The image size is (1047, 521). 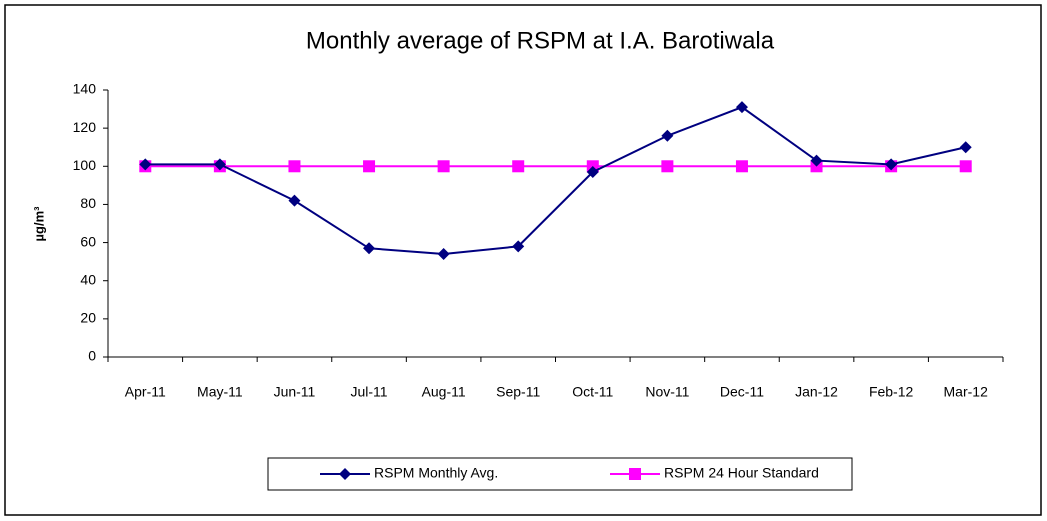 I want to click on y-tick-label: 60, so click(x=88, y=241).